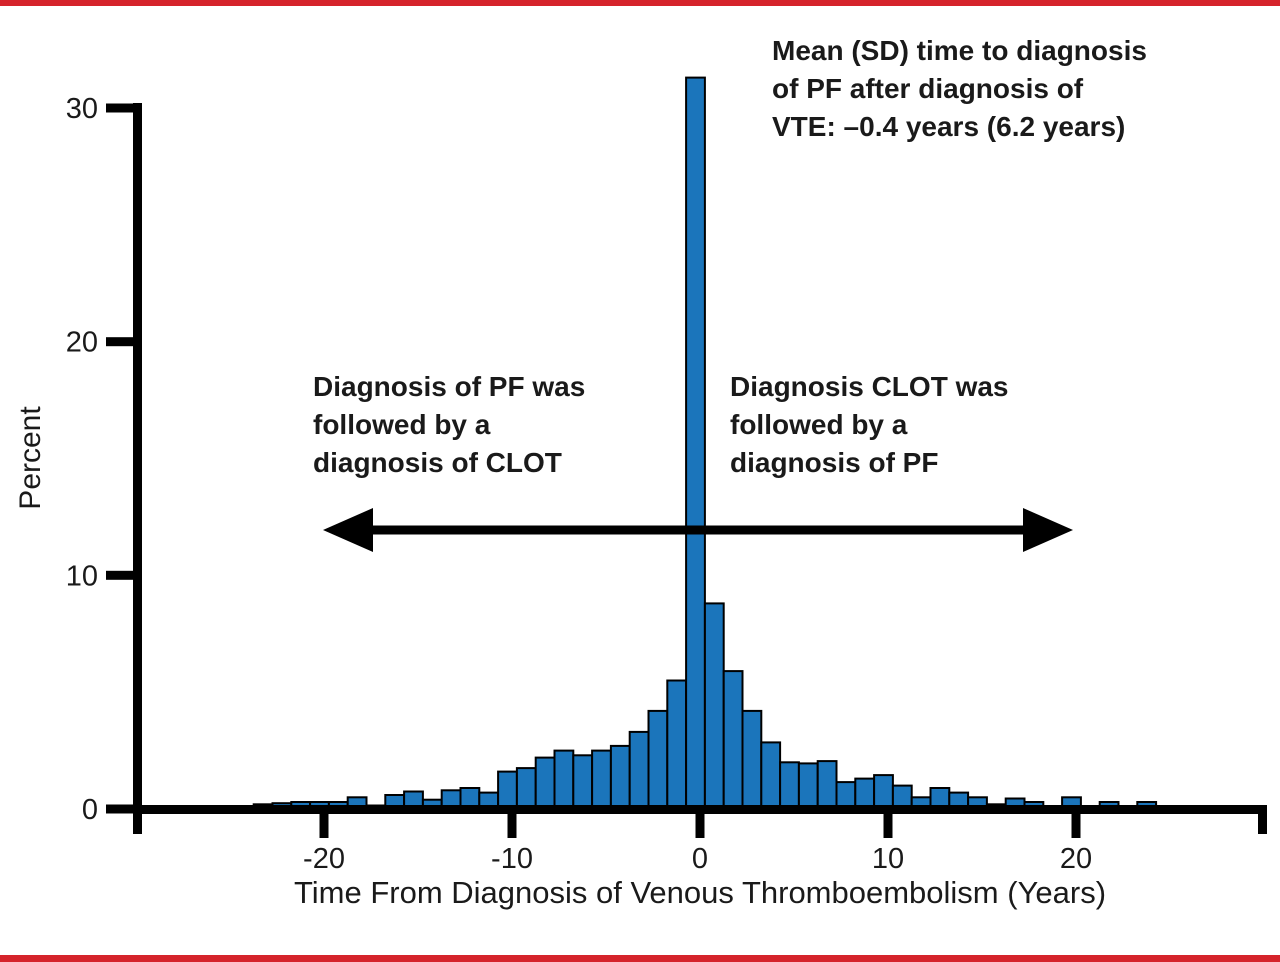 This screenshot has height=962, width=1280. Describe the element at coordinates (137, 468) in the screenshot. I see `y-axis-line` at that location.